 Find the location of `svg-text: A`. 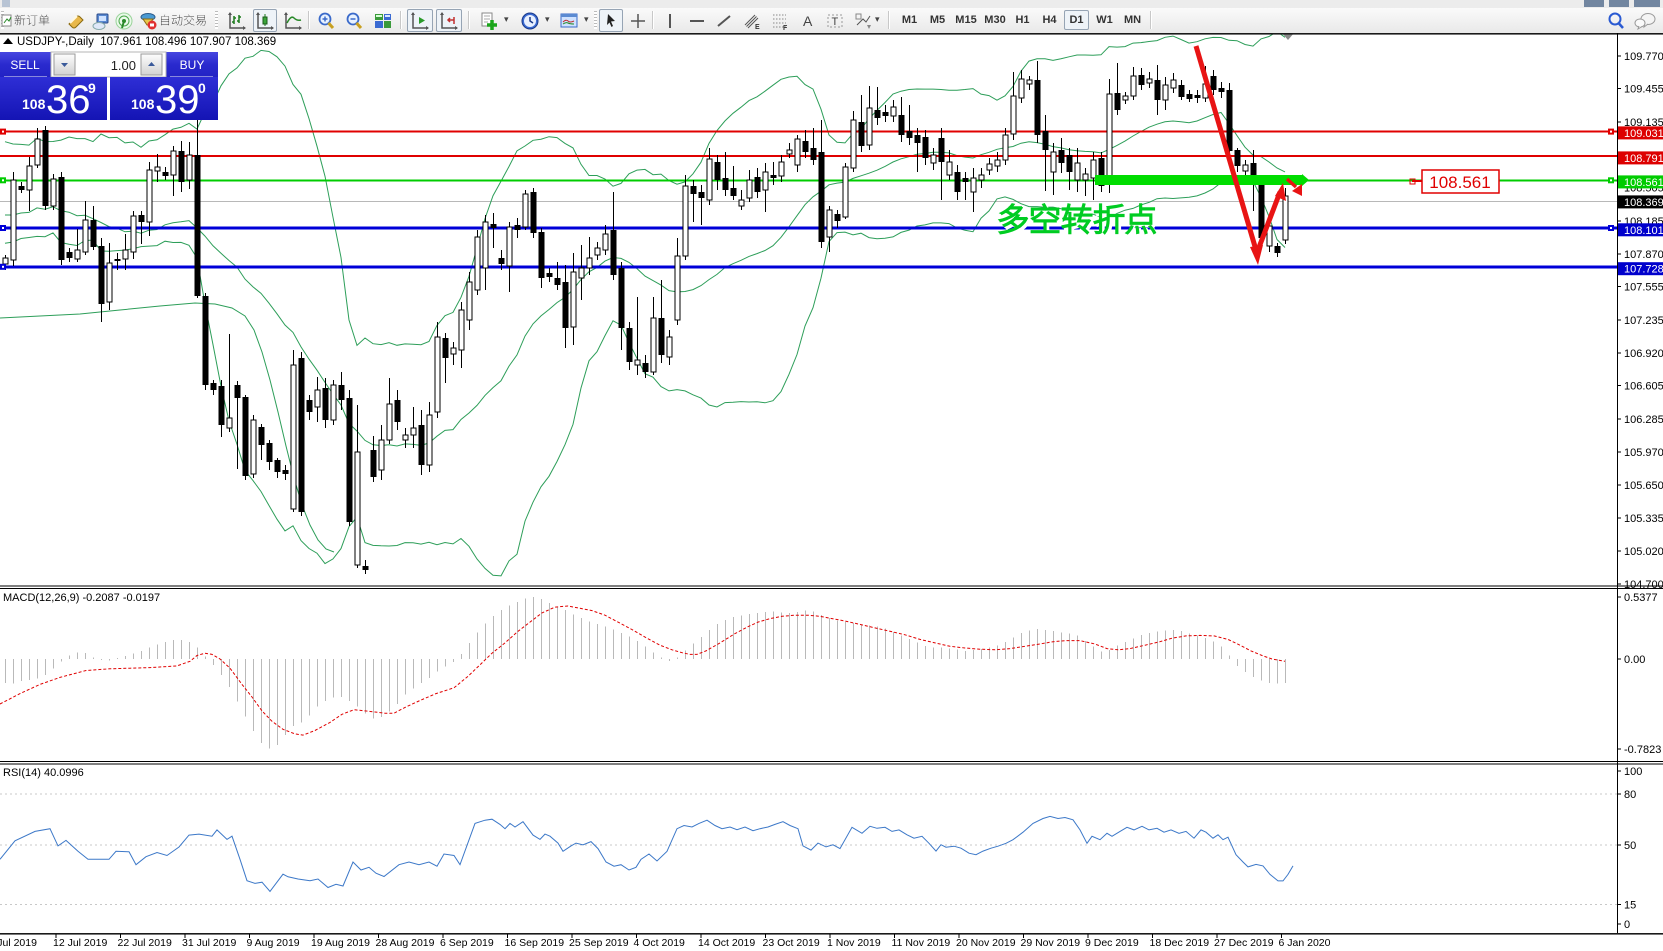

svg-text: A is located at coordinates (808, 21).